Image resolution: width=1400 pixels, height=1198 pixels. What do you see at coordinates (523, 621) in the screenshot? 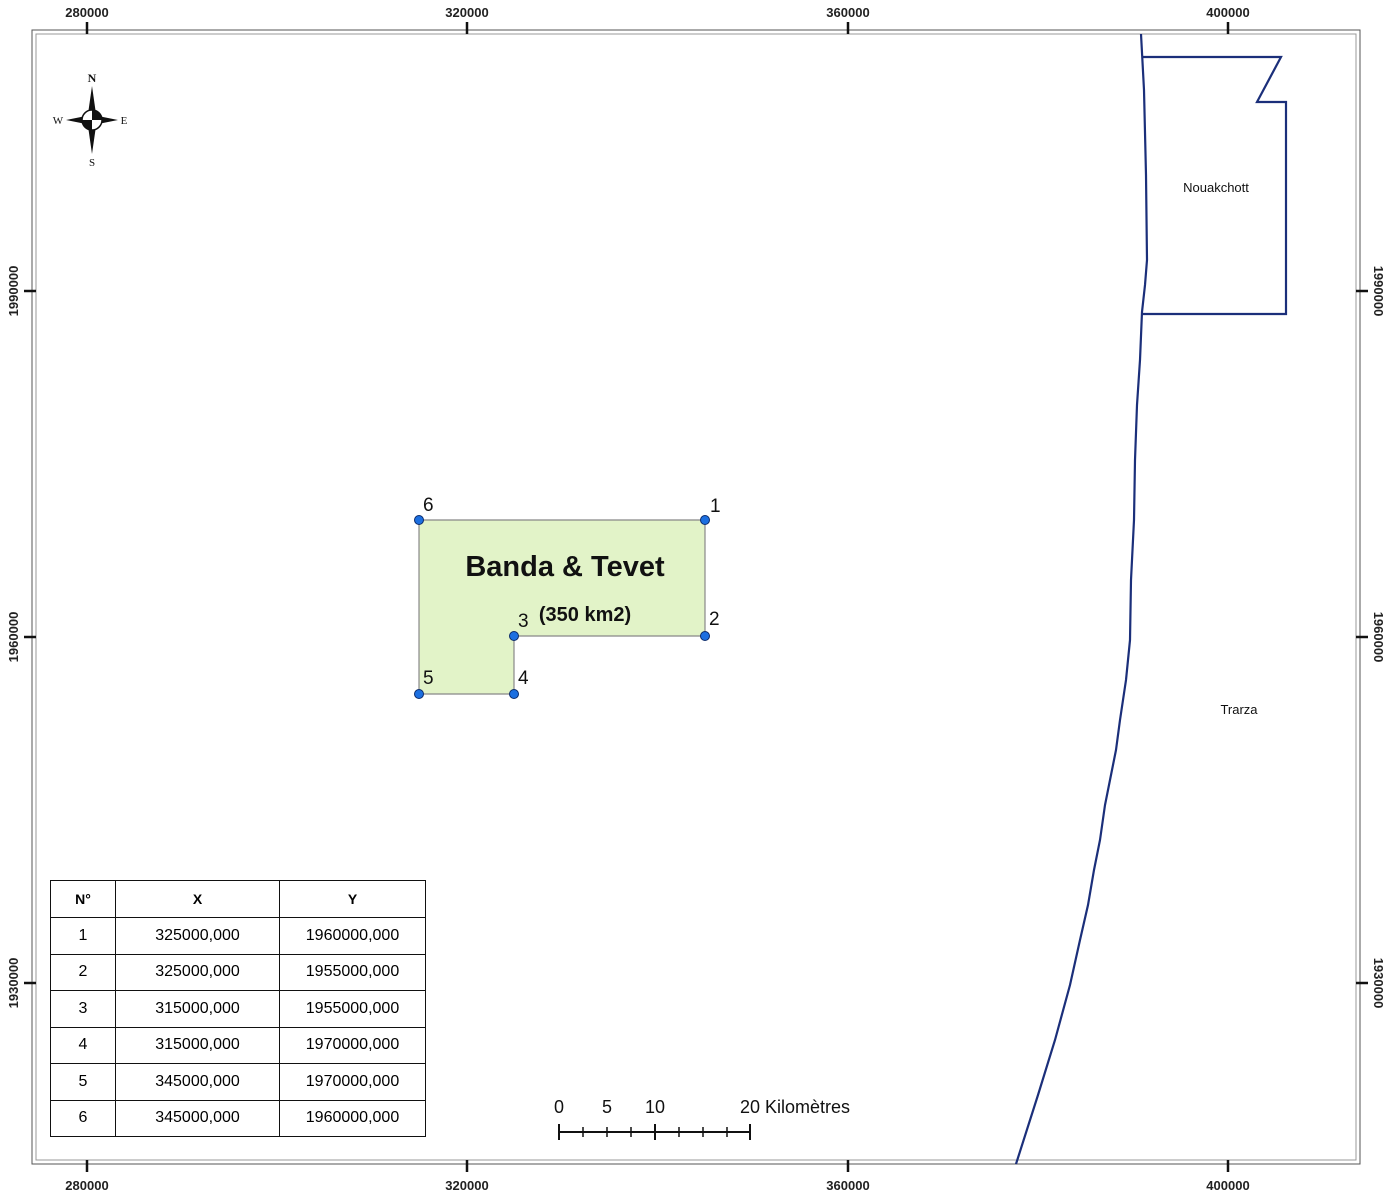
I see `vertex-label: 3` at bounding box center [523, 621].